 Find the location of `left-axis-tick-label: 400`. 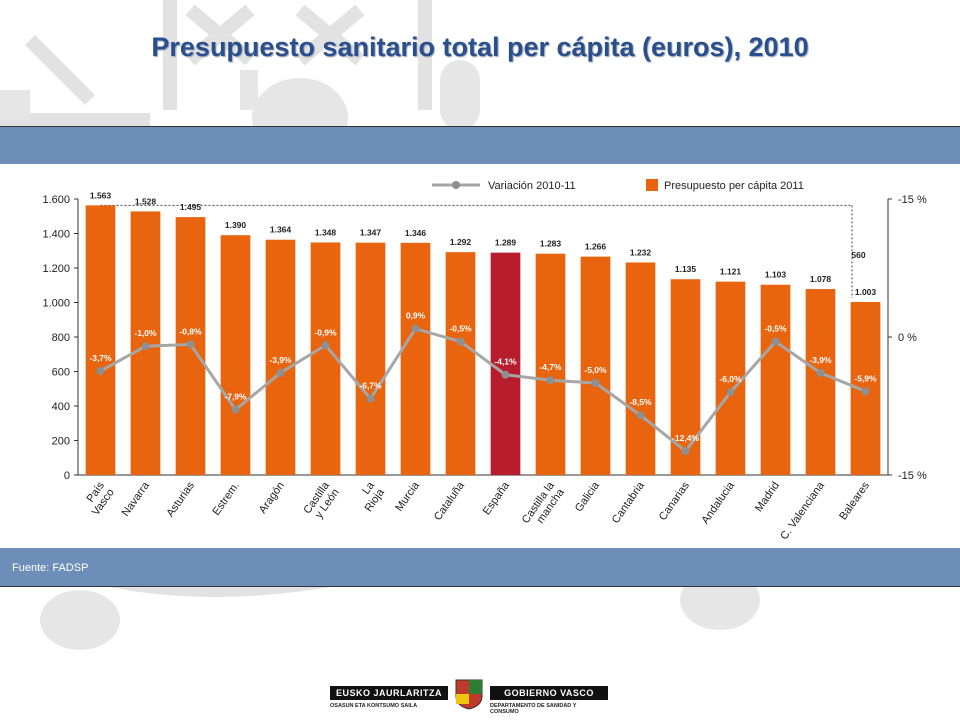

left-axis-tick-label: 400 is located at coordinates (61, 407).